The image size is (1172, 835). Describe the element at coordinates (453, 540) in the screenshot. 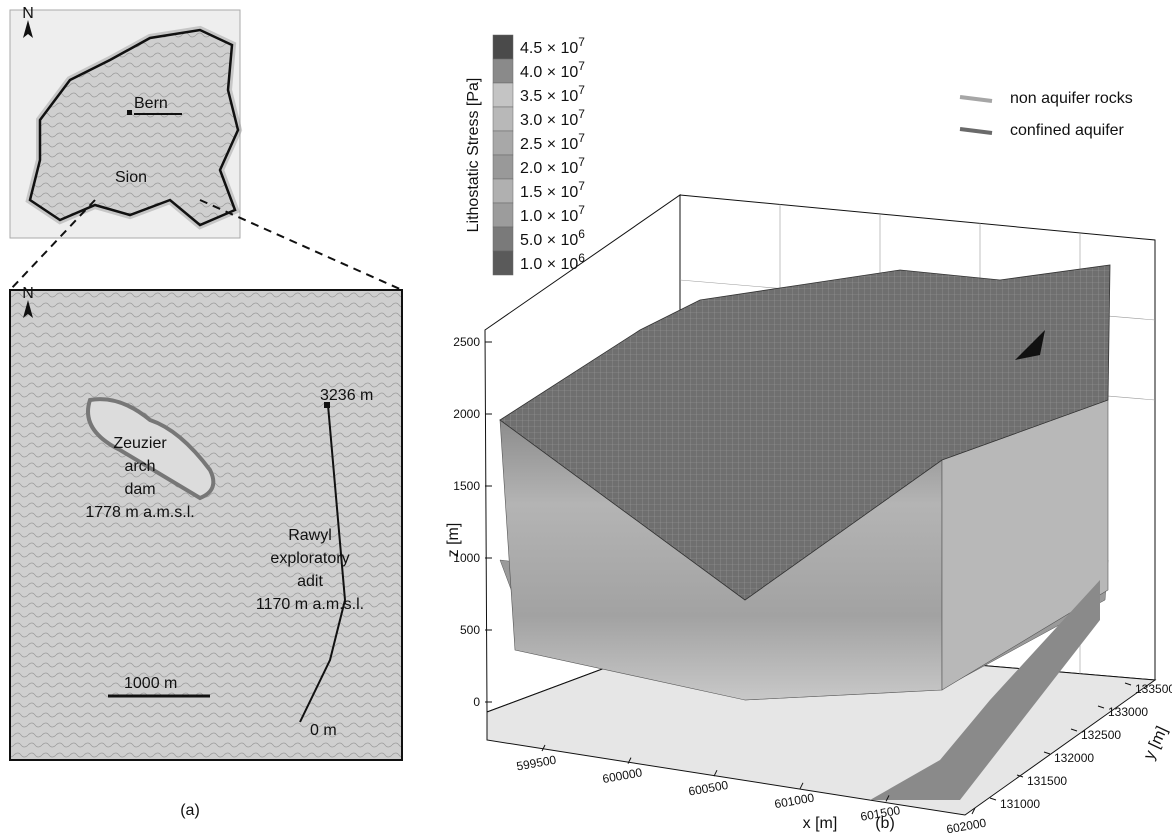

I see `z-axis-label: z [m]` at that location.